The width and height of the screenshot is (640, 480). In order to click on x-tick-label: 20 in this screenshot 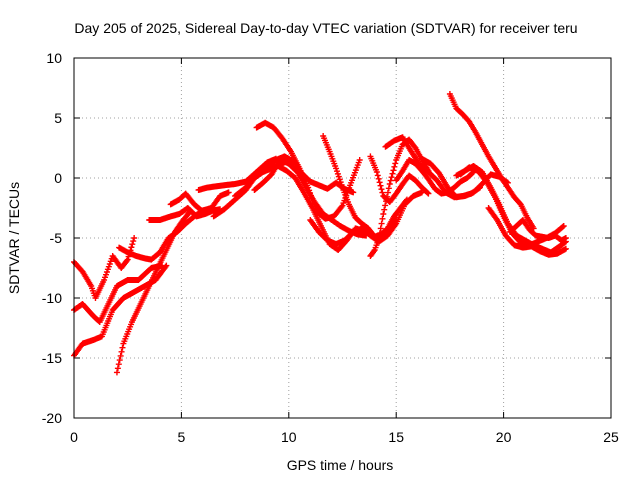, I will do `click(504, 437)`.